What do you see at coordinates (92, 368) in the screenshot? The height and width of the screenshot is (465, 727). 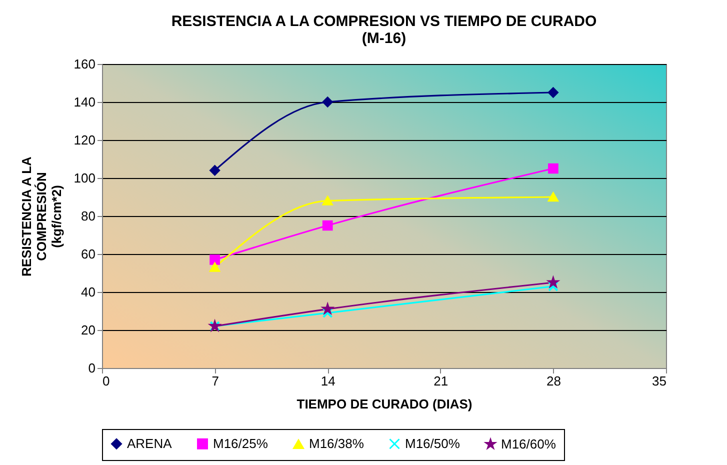 I see `y-tick-label: 0` at bounding box center [92, 368].